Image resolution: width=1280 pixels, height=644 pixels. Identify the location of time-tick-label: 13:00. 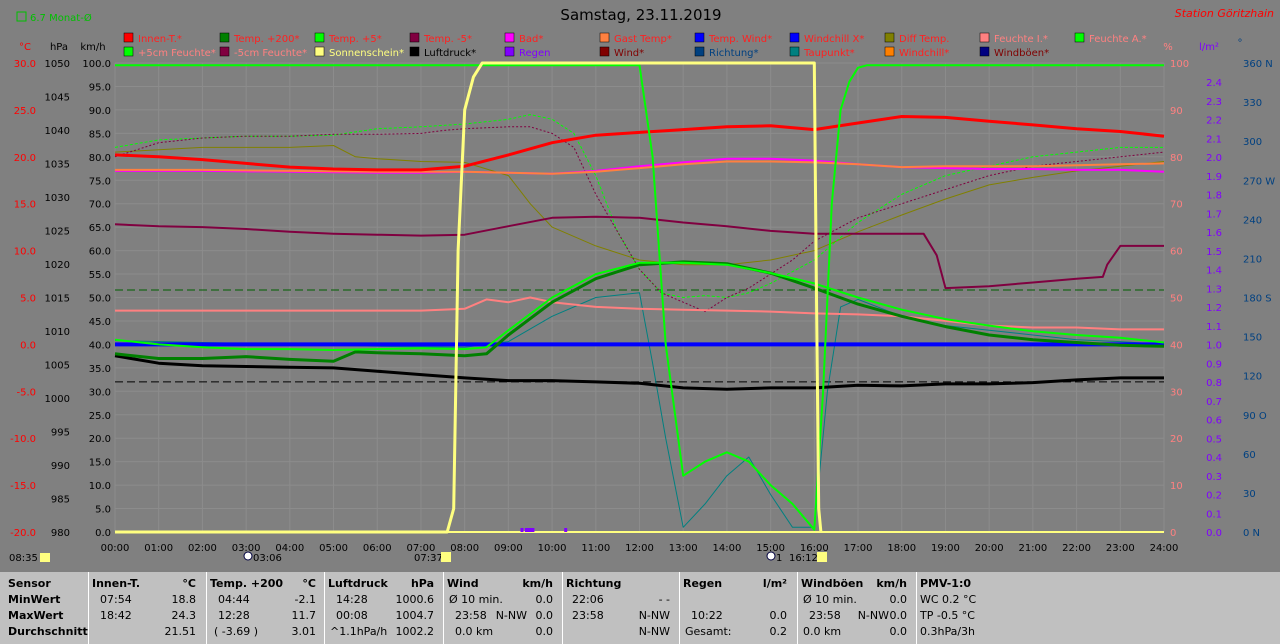
(683, 548).